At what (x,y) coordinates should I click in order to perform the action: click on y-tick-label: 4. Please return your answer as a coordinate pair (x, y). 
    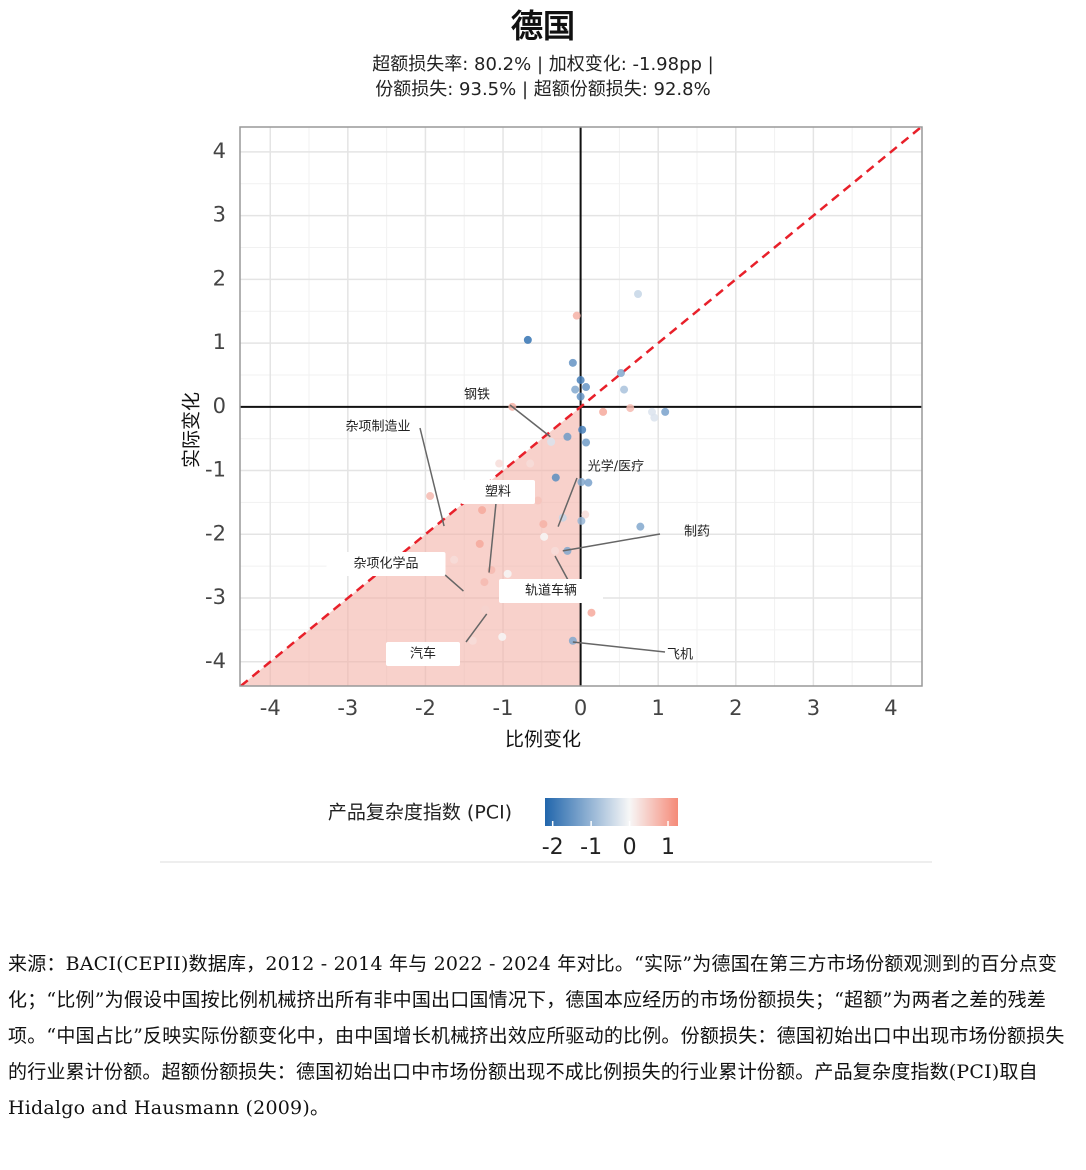
    Looking at the image, I should click on (219, 151).